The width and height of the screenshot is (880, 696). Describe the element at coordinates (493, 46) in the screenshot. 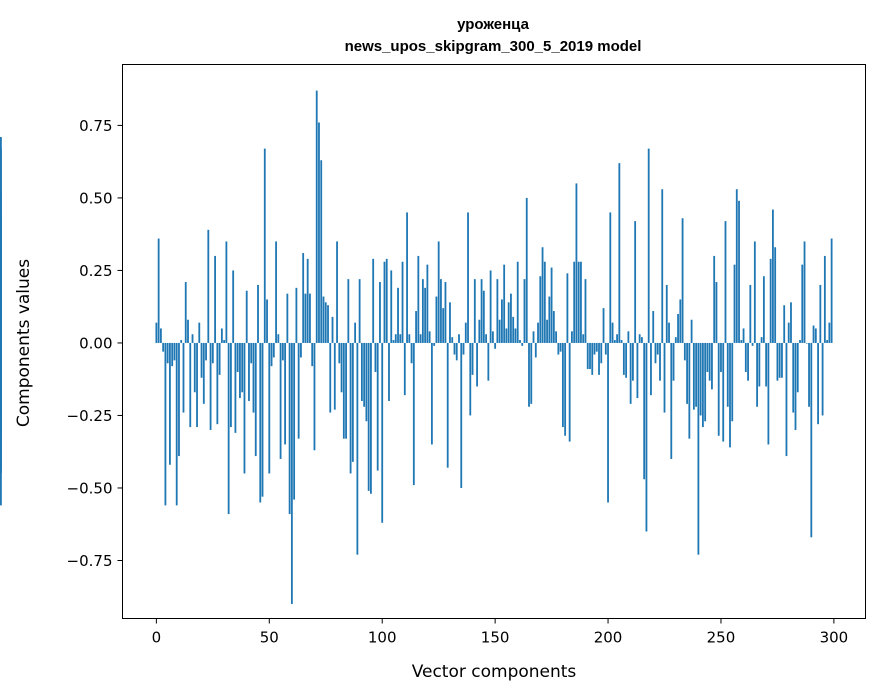

I see `chart-subtitle: news_upos_skipgram_300_5_2019 model` at that location.